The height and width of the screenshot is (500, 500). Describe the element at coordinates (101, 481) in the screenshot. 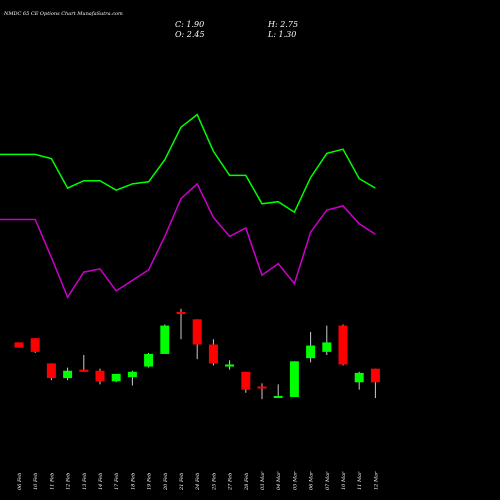

I see `x-tick-label: 14 Feb` at that location.